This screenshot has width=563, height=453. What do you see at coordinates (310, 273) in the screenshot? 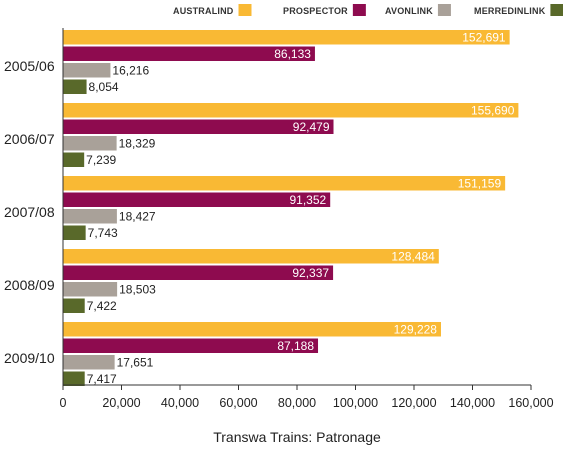
I see `data-label-prospector-2008-09: 92,337` at bounding box center [310, 273].